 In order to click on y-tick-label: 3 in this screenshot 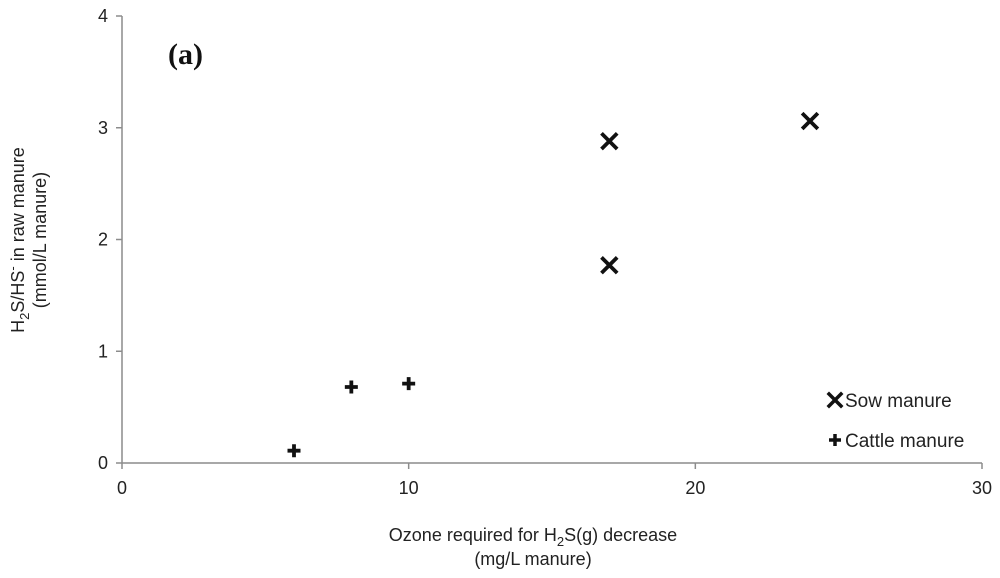, I will do `click(103, 128)`.